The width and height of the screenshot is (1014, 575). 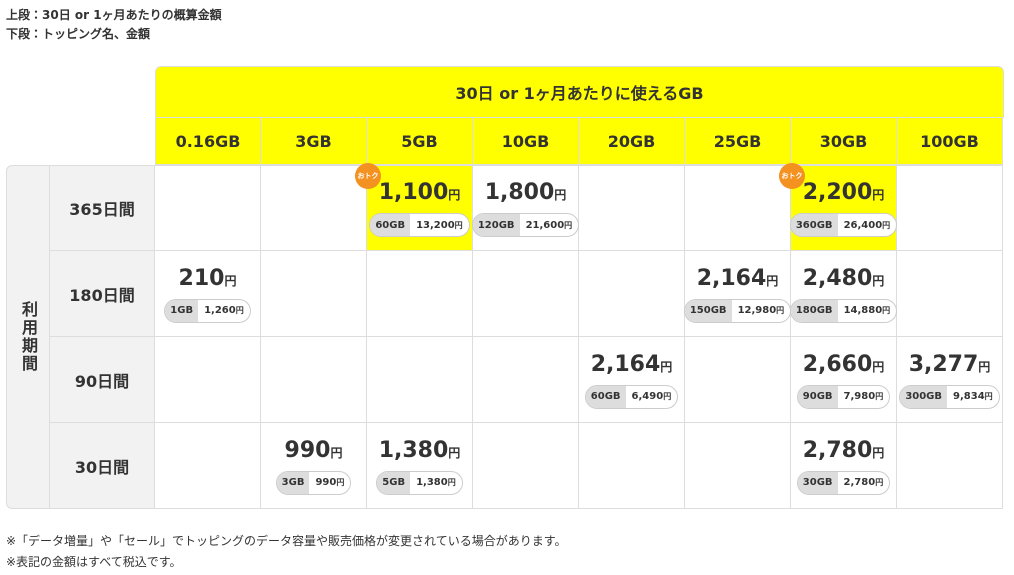 I want to click on topping-amount: 14,880 円, so click(x=867, y=311).